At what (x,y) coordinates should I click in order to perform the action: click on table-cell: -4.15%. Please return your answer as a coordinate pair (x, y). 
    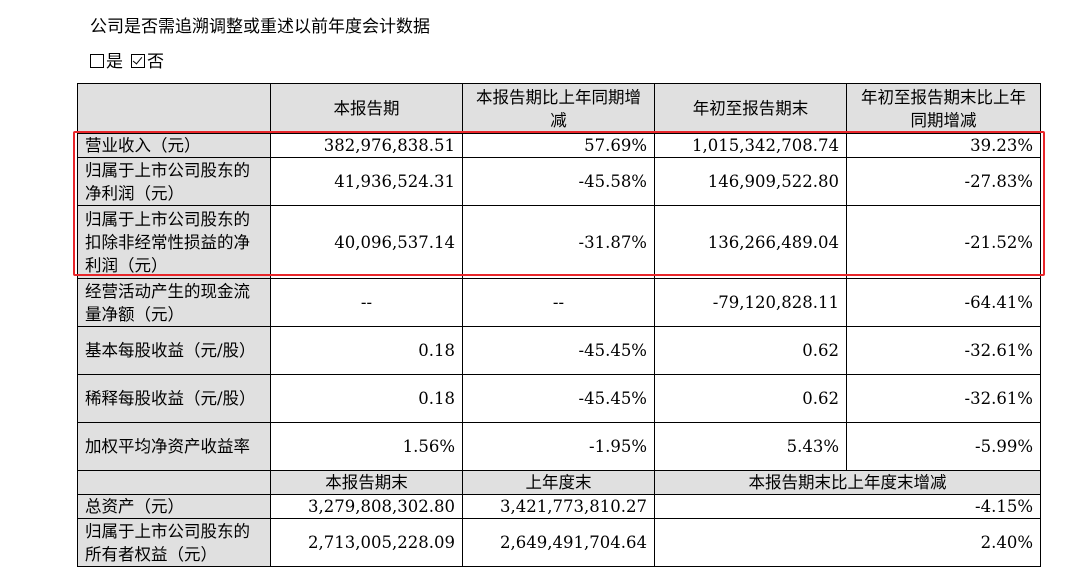
    Looking at the image, I should click on (847, 506).